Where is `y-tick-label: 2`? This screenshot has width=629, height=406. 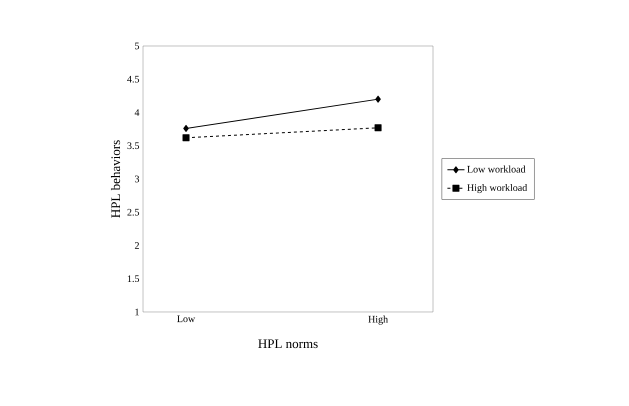
y-tick-label: 2 is located at coordinates (136, 245).